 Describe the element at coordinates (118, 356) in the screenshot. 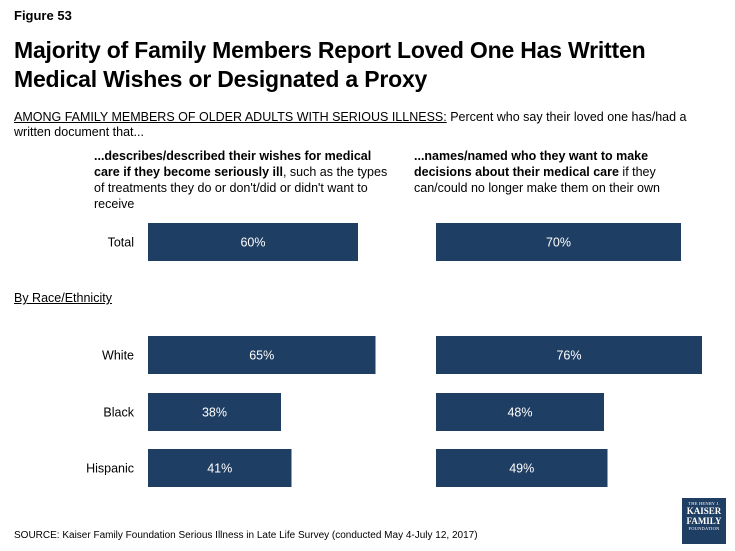

I see `category-label-white: White` at that location.